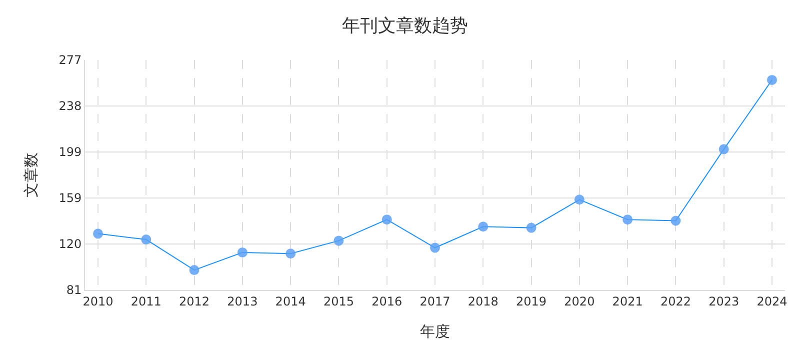  I want to click on x-tick-label: 2021, so click(627, 301).